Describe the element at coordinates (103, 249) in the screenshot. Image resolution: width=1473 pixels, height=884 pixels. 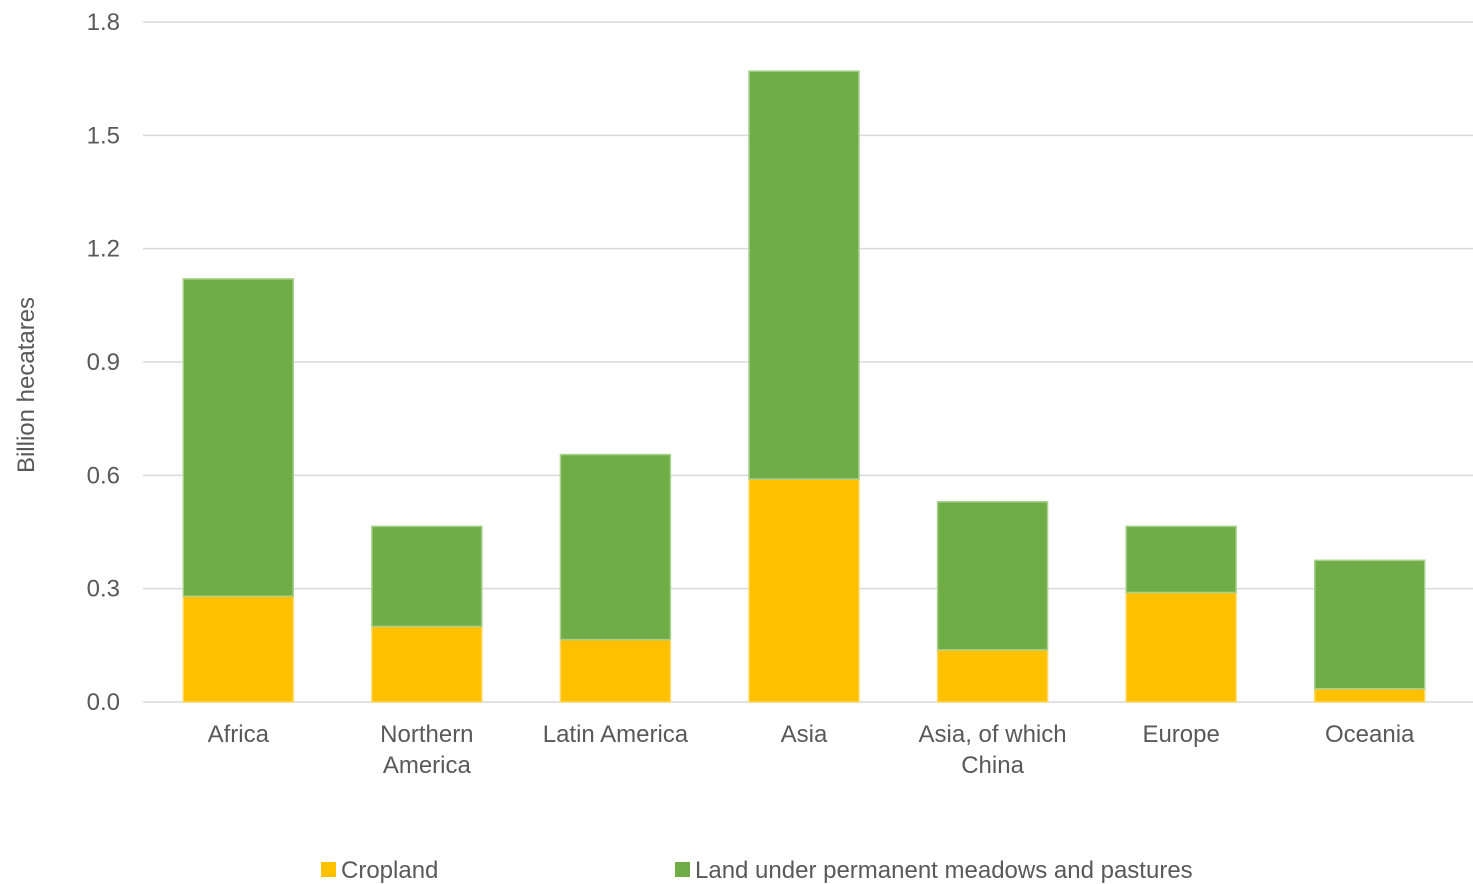
I see `y-tick-label: 1.2` at that location.